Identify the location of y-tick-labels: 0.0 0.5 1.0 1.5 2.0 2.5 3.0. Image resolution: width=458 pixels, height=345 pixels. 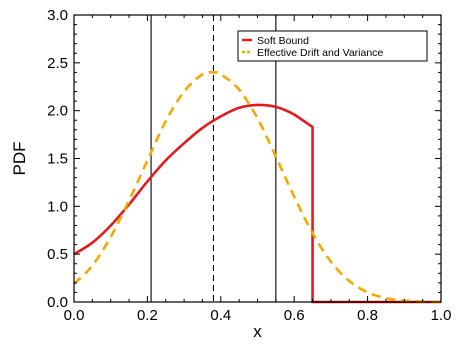
(57, 159).